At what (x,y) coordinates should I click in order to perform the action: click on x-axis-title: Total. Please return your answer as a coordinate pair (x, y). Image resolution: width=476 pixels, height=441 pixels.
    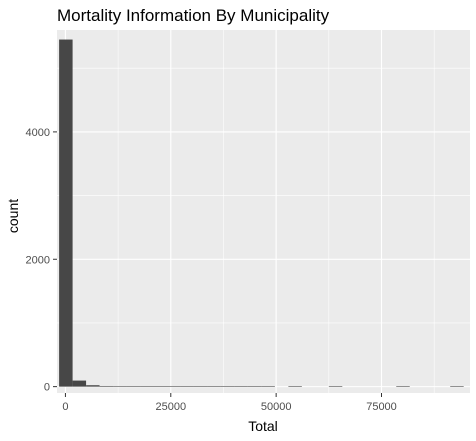
    Looking at the image, I should click on (263, 426).